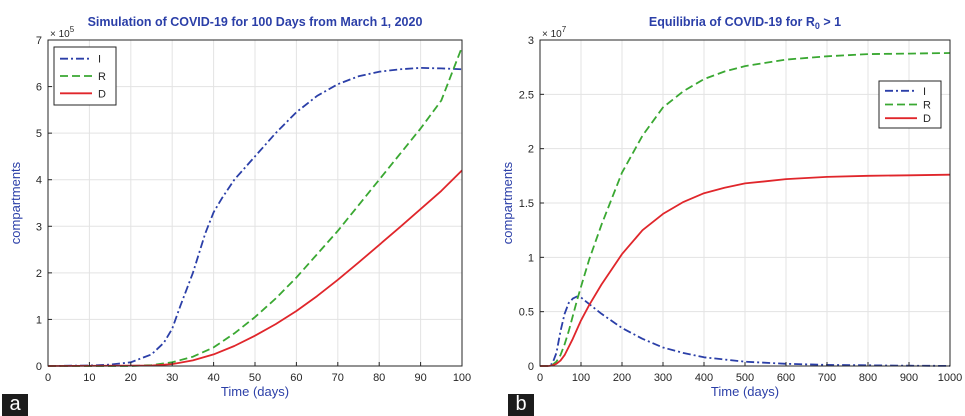  I want to click on x-tick-label: 30, so click(172, 378).